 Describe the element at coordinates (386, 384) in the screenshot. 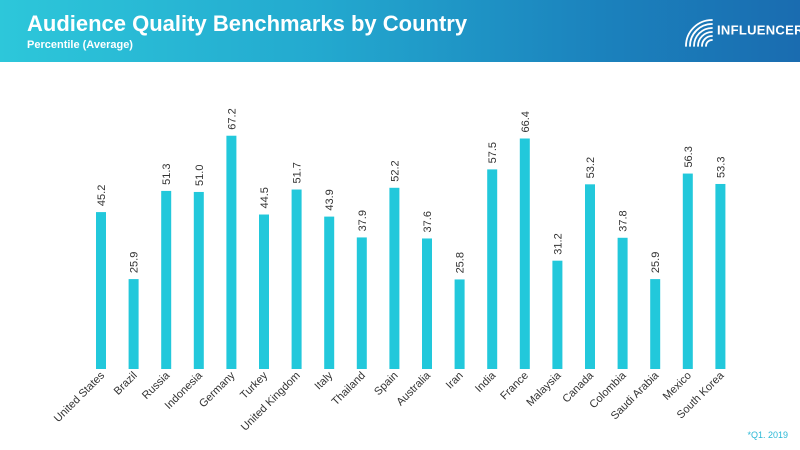

I see `x-tick-label: Spain` at that location.